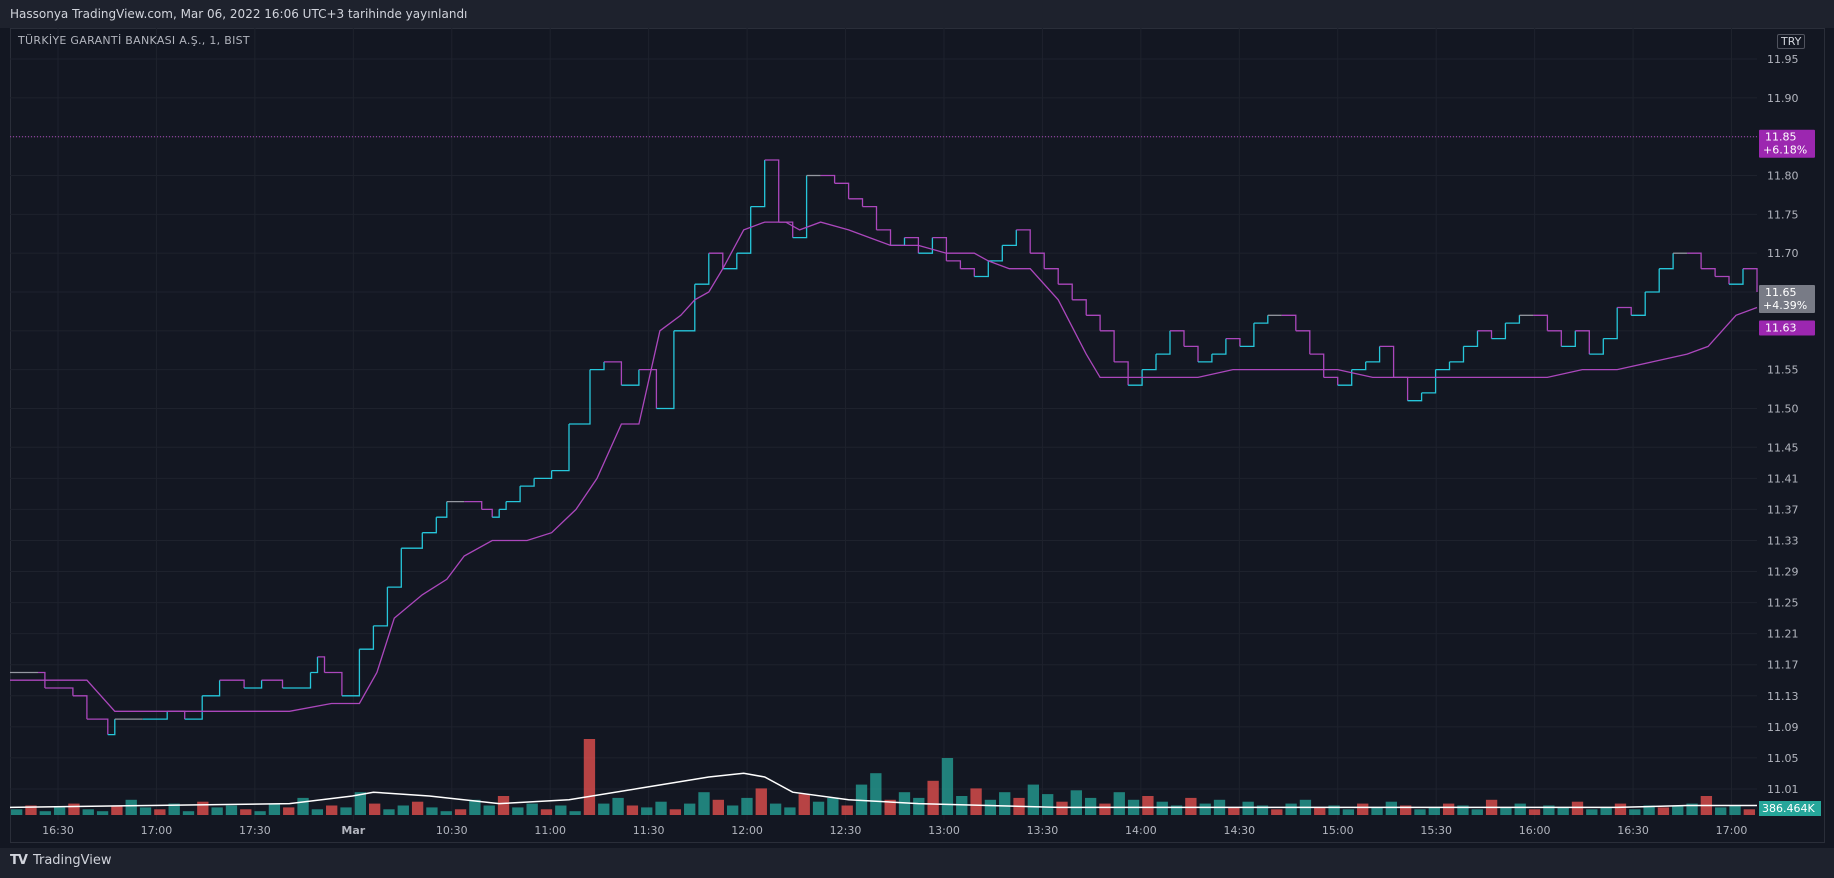 Image resolution: width=1834 pixels, height=878 pixels. Describe the element at coordinates (1785, 305) in the screenshot. I see `current-price-badge-change: +4.39%` at that location.